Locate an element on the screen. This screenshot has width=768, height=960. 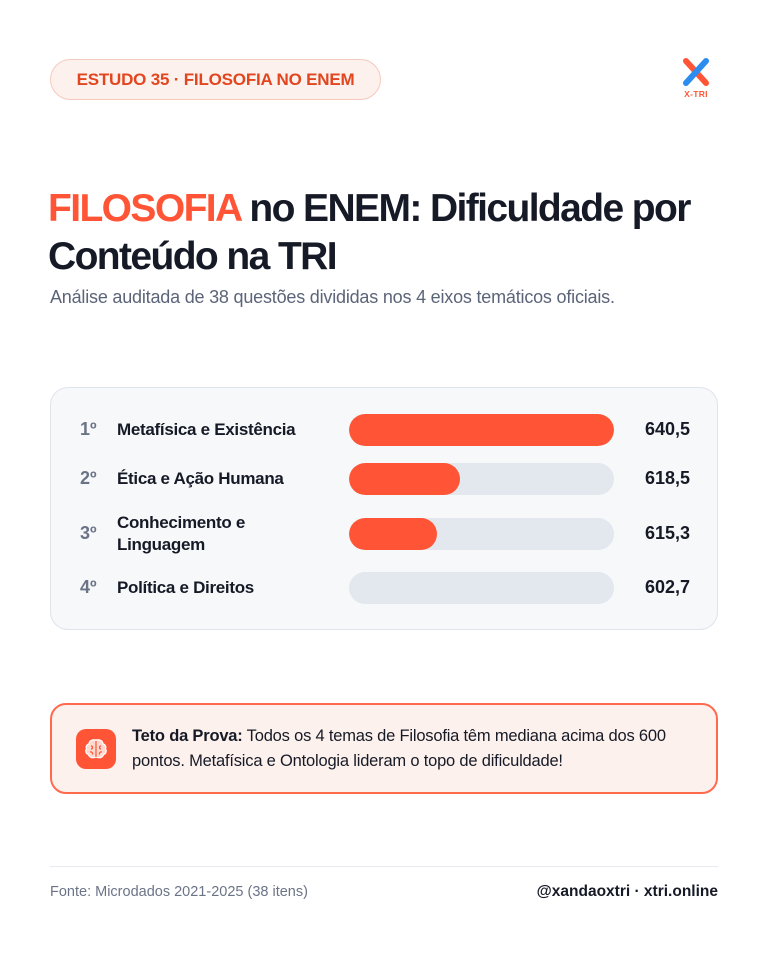
category-label: Conhecimento e Linguagem is located at coordinates (181, 533).